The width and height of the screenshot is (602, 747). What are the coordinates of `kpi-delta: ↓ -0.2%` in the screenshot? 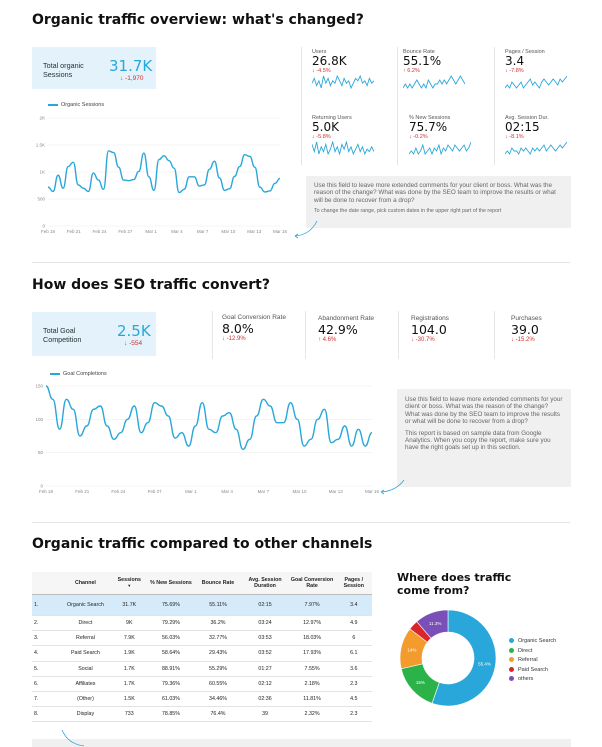 It's located at (418, 137).